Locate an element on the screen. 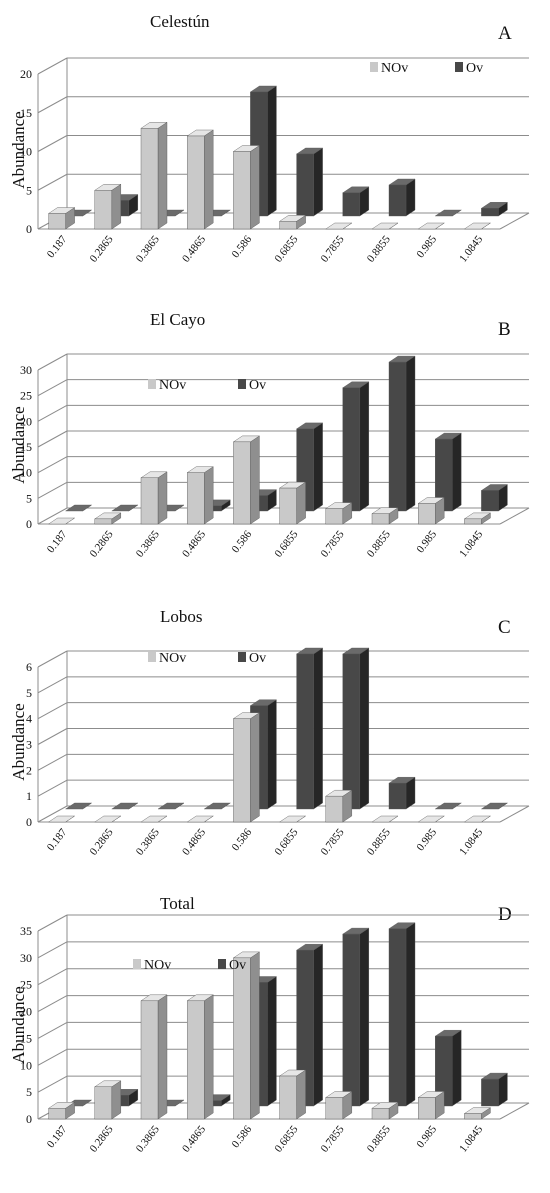  y-tick-label: 15 is located at coordinates (26, 447).